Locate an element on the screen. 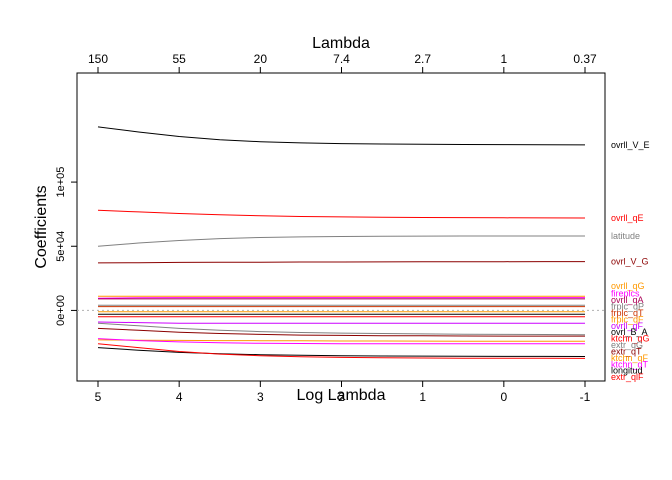 This screenshot has height=480, width=672. y-tick-label: 0e+00 is located at coordinates (61, 310).